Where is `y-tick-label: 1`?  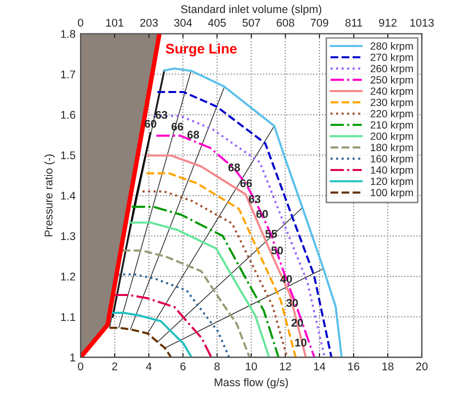
y-tick-label: 1 is located at coordinates (73, 358).